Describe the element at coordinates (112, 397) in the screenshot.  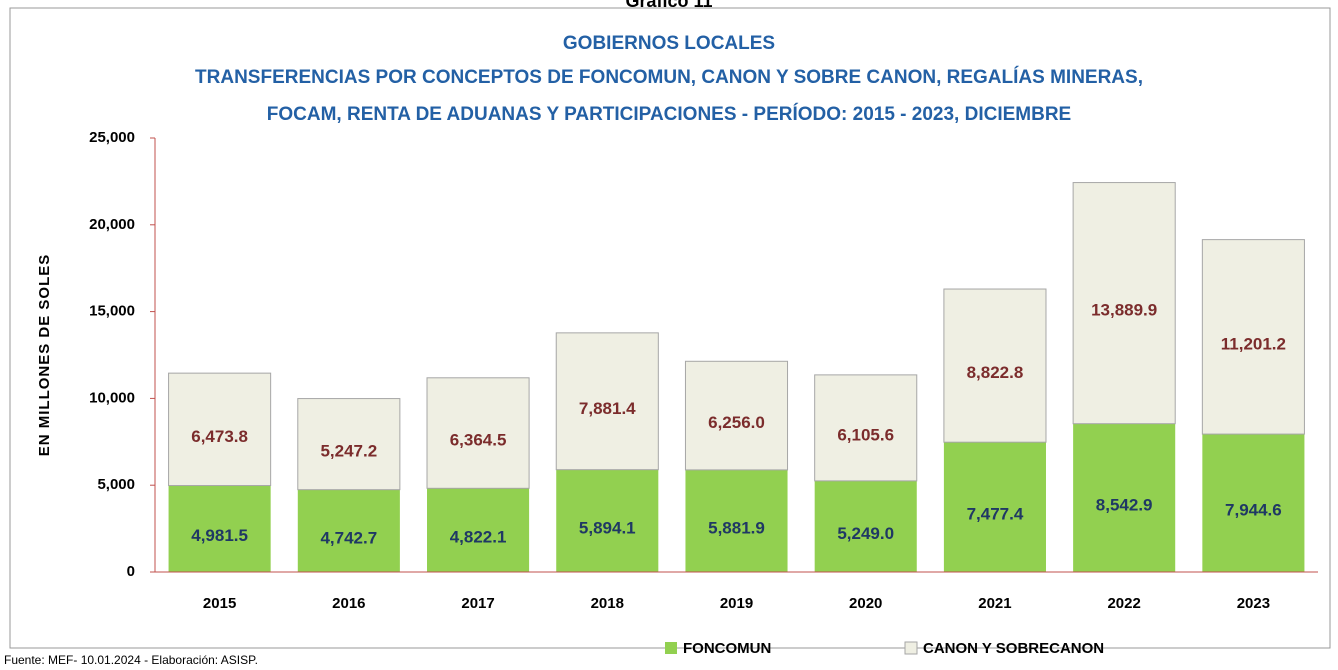
I see `y-tick-label: 10,000` at that location.